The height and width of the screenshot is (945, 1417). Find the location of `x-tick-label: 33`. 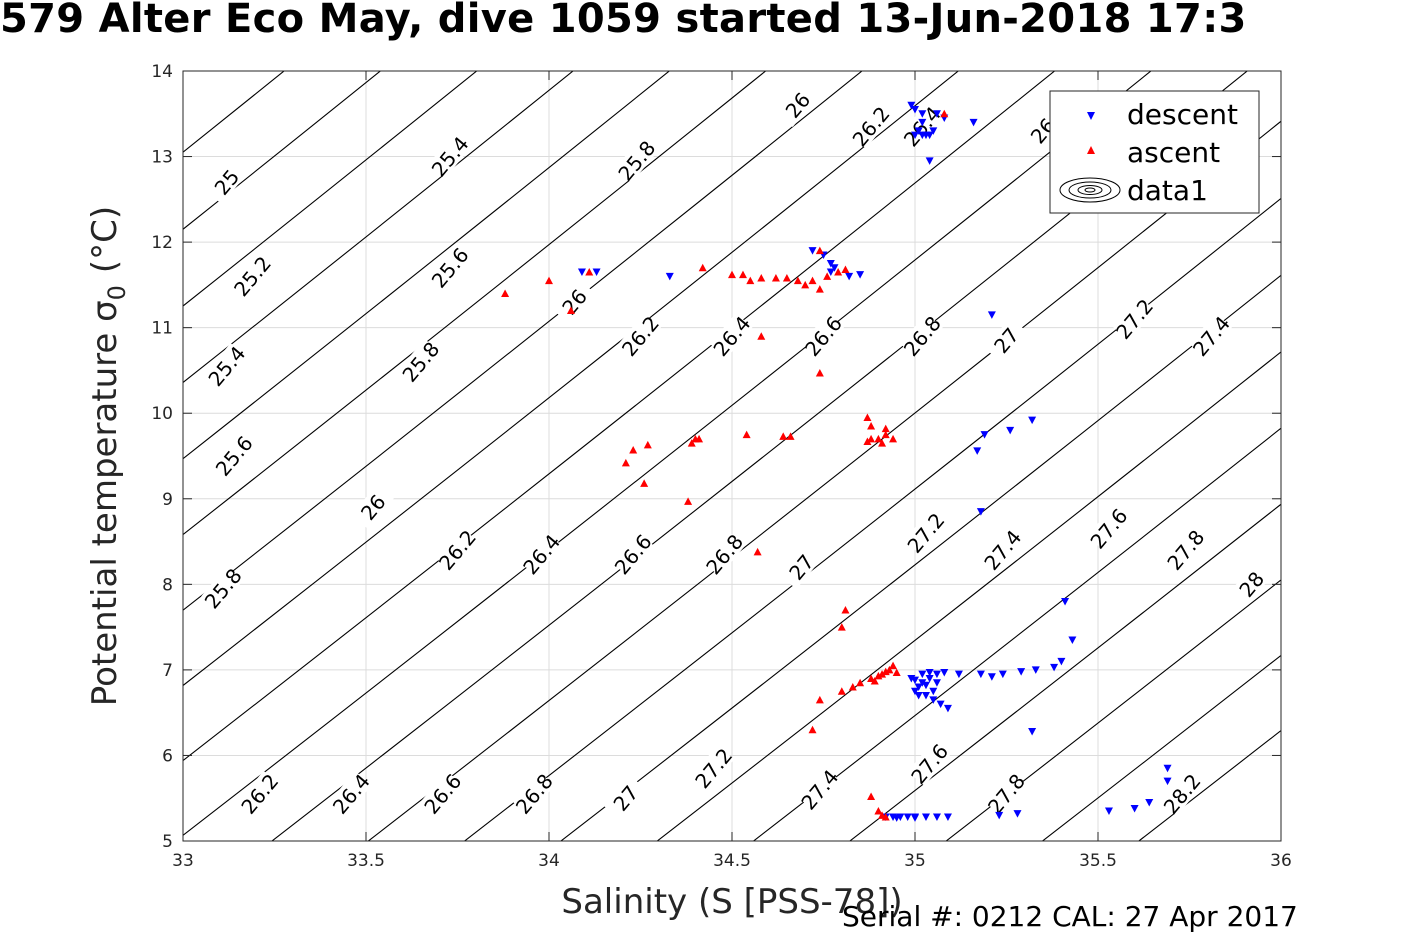

x-tick-label: 33 is located at coordinates (183, 861).